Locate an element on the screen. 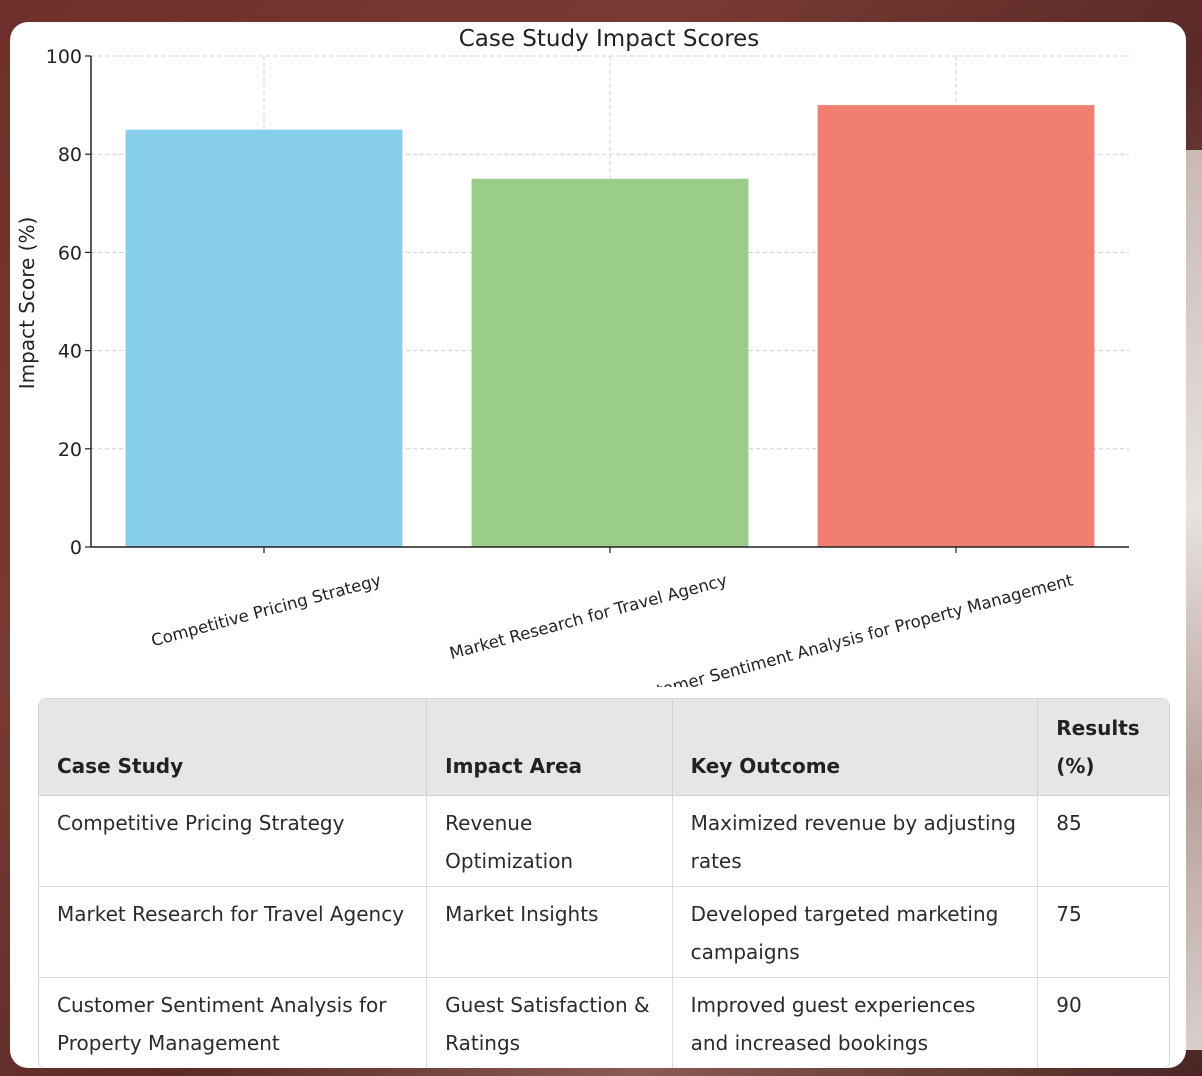  cell-results: 85 is located at coordinates (1103, 841).